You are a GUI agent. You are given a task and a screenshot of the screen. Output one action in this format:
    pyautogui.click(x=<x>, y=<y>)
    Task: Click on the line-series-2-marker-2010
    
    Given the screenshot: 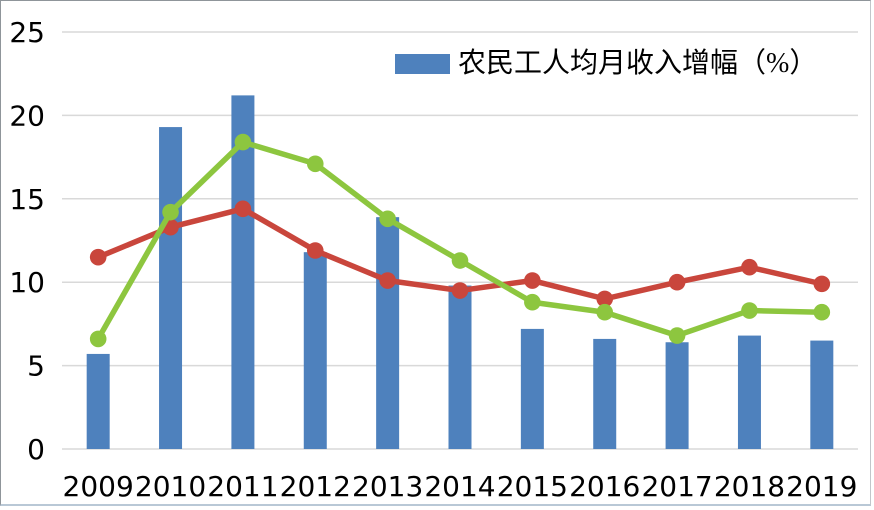 What is the action you would take?
    pyautogui.click(x=170, y=212)
    